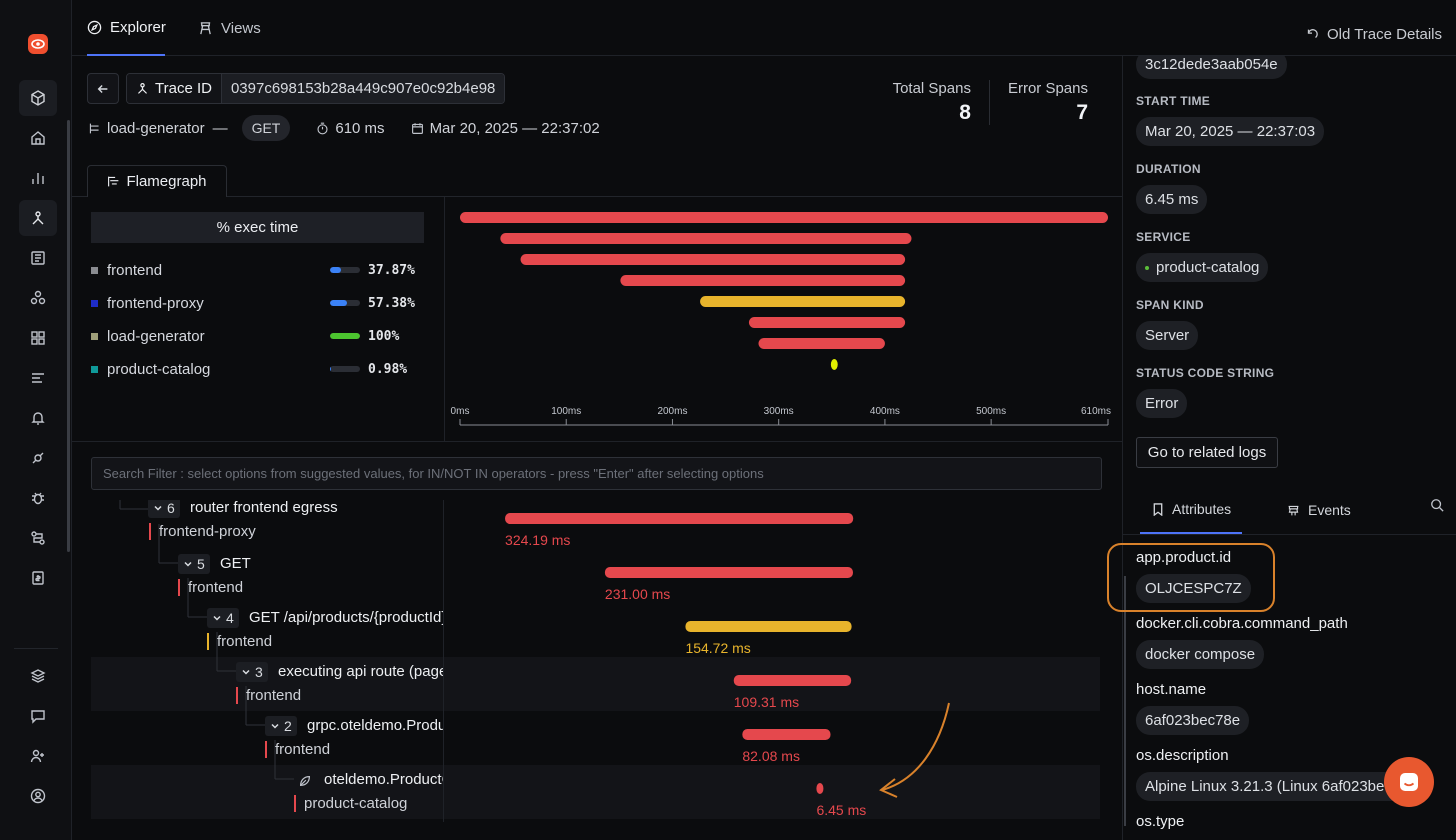  Describe the element at coordinates (766, 702) in the screenshot. I see `span-duration-label: 109.31 ms` at that location.